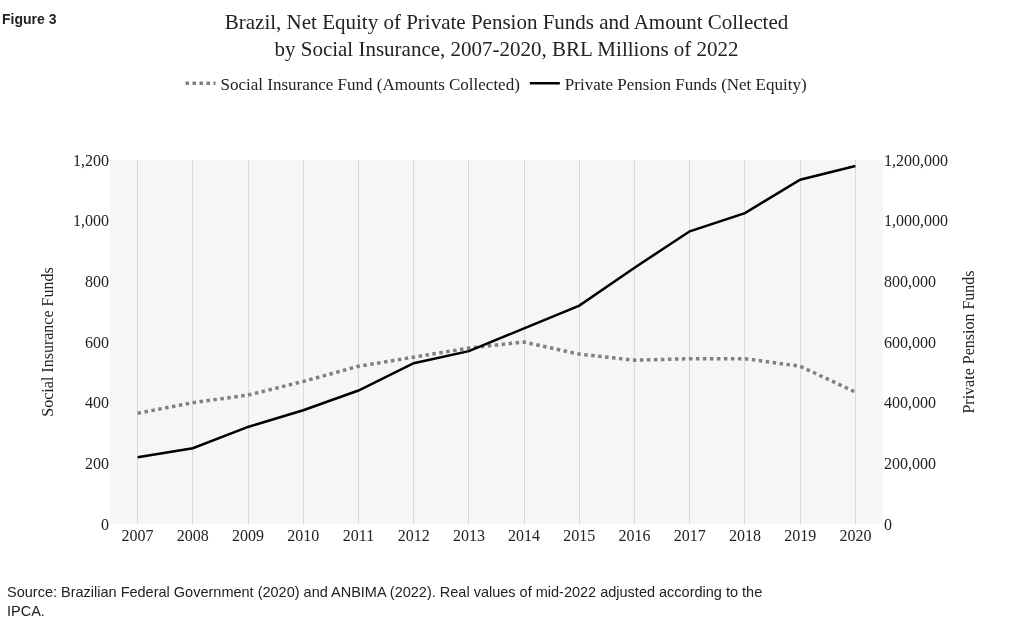 Image resolution: width=1013 pixels, height=634 pixels. What do you see at coordinates (385, 601) in the screenshot?
I see `source-note: Source: Brazilian Federal Government (2020) and ANBIMA (2022). Real values of mid-2022 adjusted according to the IPCA.` at bounding box center [385, 601].